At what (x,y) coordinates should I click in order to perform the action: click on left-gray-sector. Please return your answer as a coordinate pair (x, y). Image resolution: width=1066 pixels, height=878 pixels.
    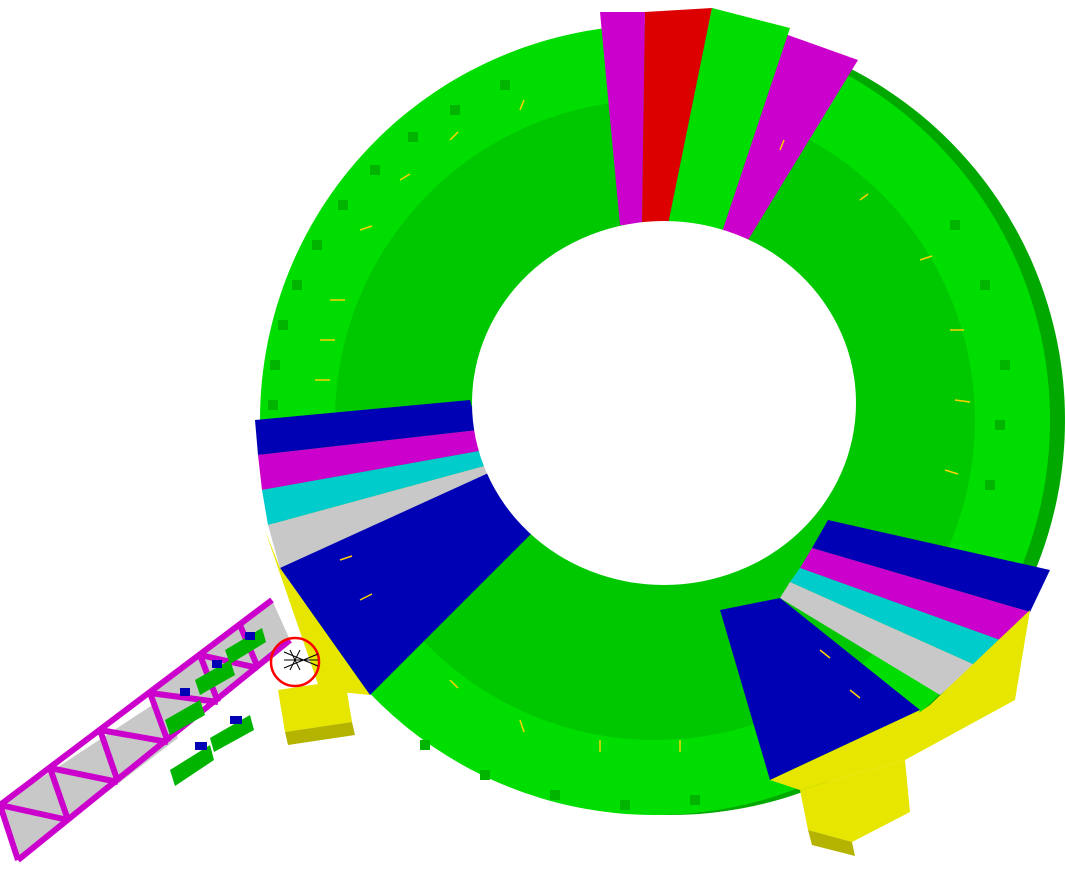
    Looking at the image, I should click on (381, 516).